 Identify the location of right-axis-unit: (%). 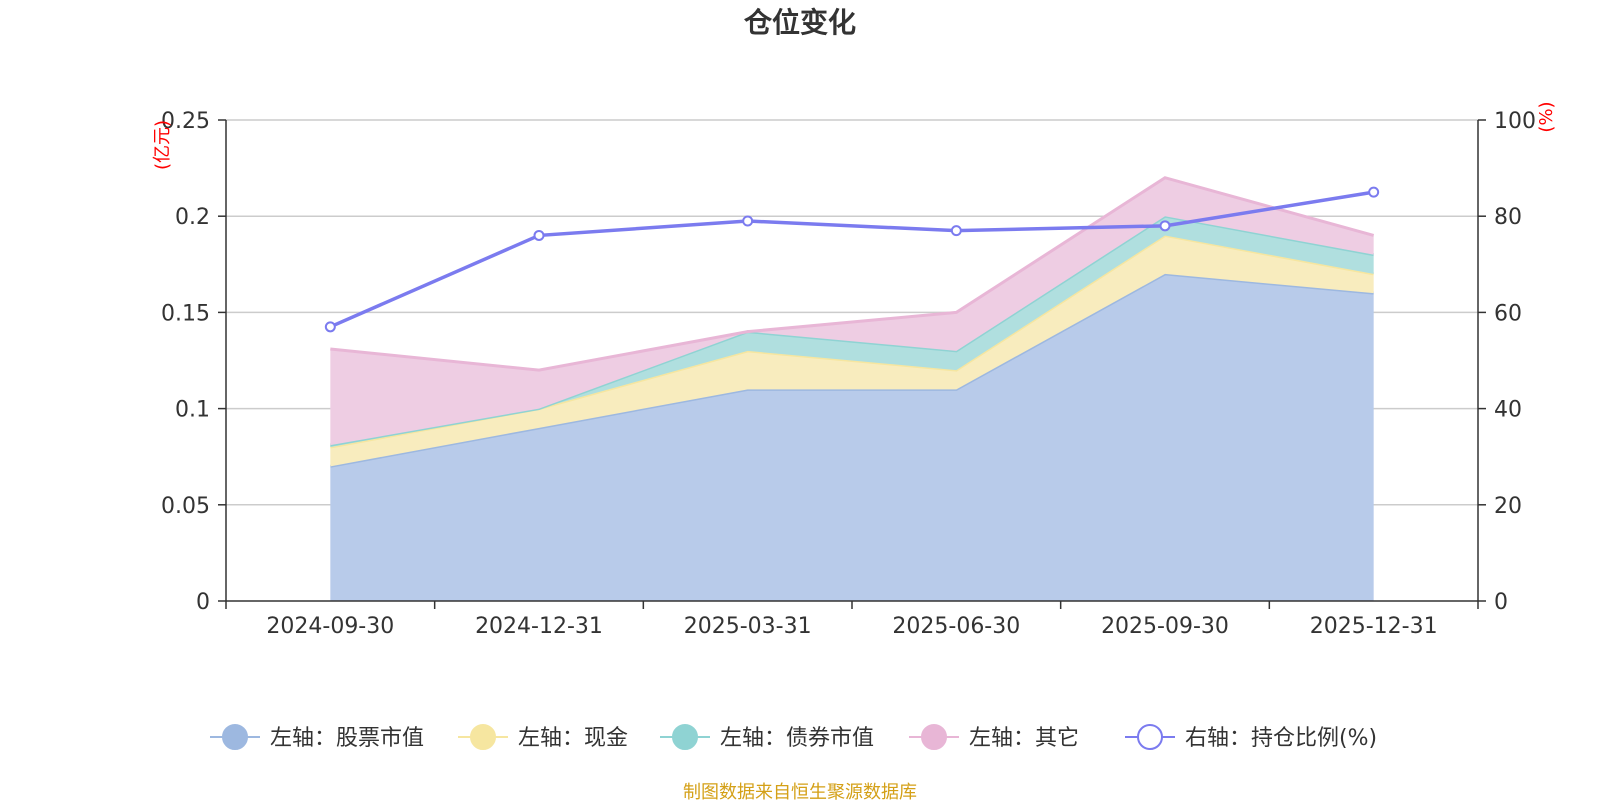
(1546, 116).